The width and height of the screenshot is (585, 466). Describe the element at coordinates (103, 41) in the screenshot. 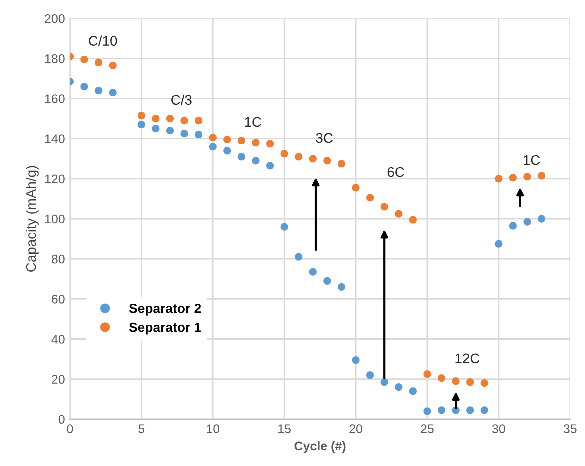

I see `annotation: C/10` at that location.